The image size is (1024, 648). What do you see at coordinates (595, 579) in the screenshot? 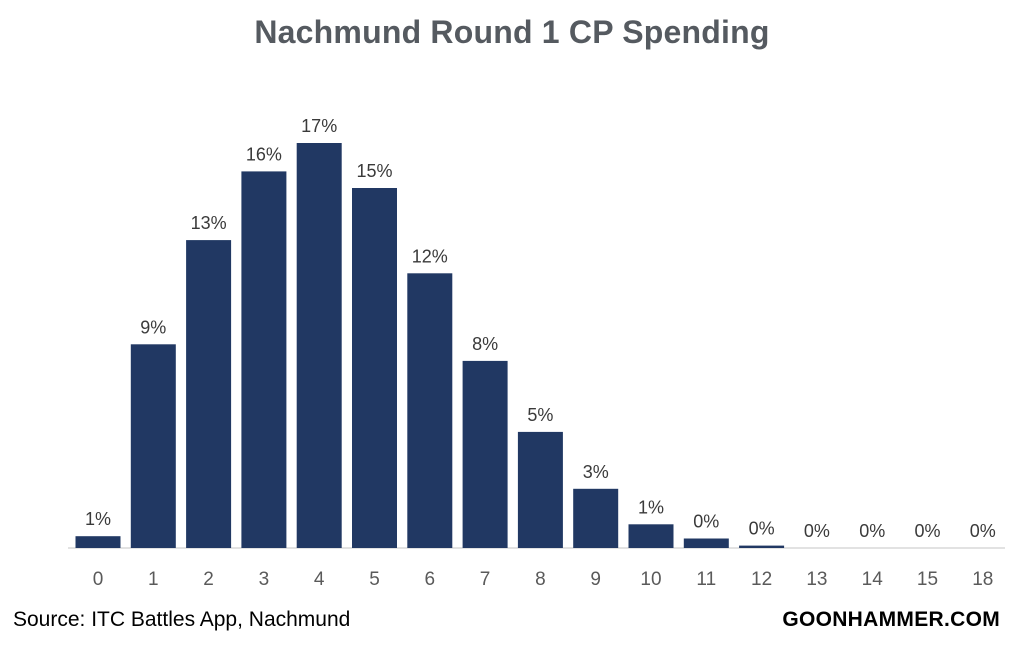
I see `x-tick-label-9: 9` at bounding box center [595, 579].